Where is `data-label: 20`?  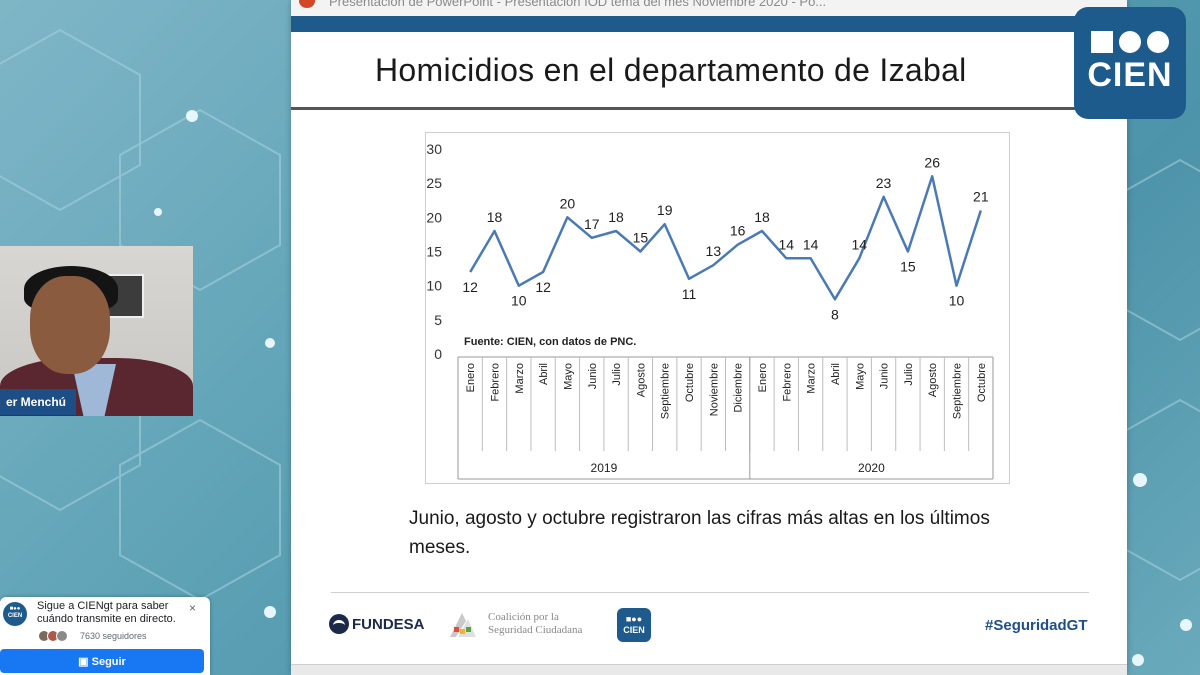 data-label: 20 is located at coordinates (568, 203).